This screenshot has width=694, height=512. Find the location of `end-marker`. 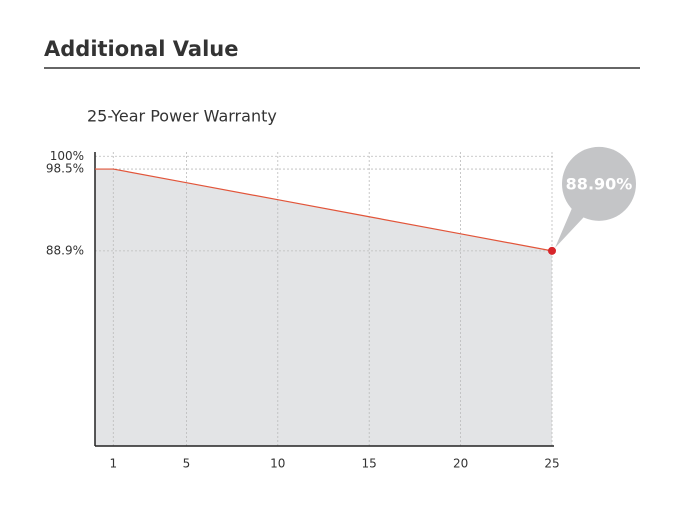

end-marker is located at coordinates (552, 250).